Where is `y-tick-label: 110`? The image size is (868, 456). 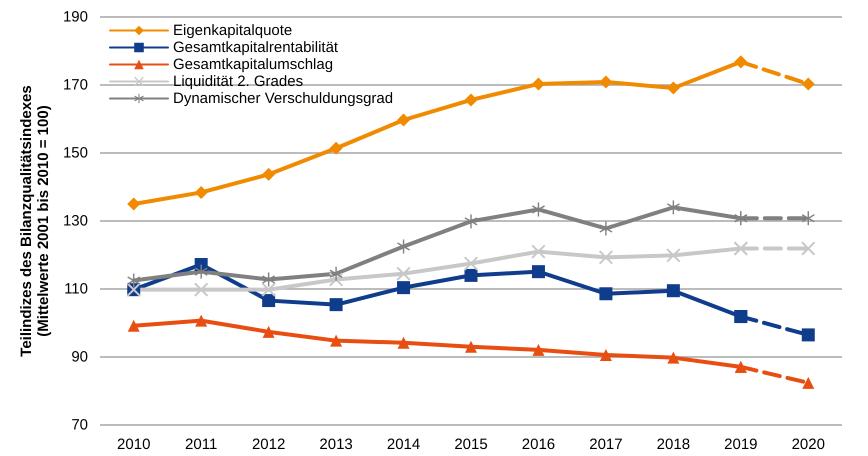
y-tick-label: 110 is located at coordinates (76, 289).